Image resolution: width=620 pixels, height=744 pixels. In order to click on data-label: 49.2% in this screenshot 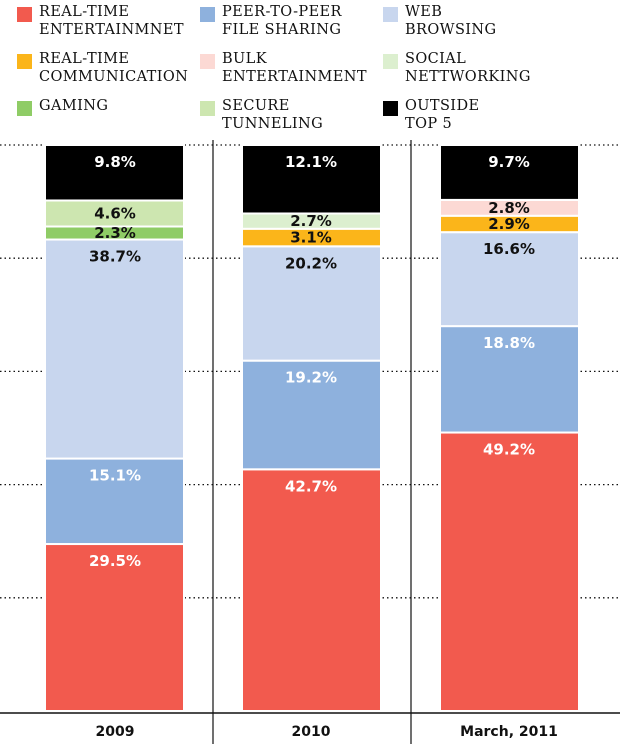, I will do `click(509, 450)`.